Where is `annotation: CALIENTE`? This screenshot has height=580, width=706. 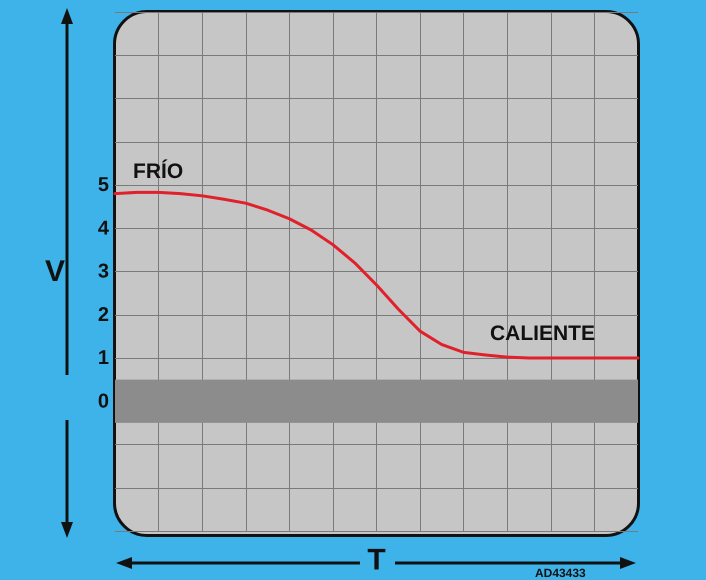
annotation: CALIENTE is located at coordinates (542, 334).